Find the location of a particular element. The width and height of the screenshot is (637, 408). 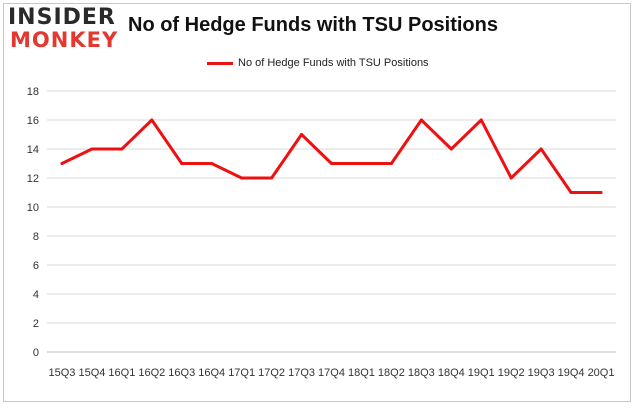

y-tick-label: 2 is located at coordinates (36, 324).